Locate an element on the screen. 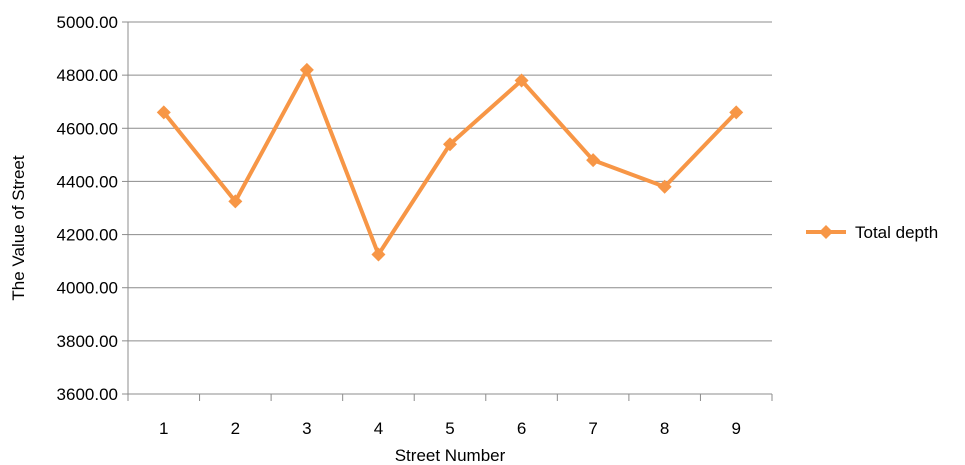 The width and height of the screenshot is (965, 465). x-tick-labels: 1 2 3 4 5 6 7 8 9 is located at coordinates (450, 428).